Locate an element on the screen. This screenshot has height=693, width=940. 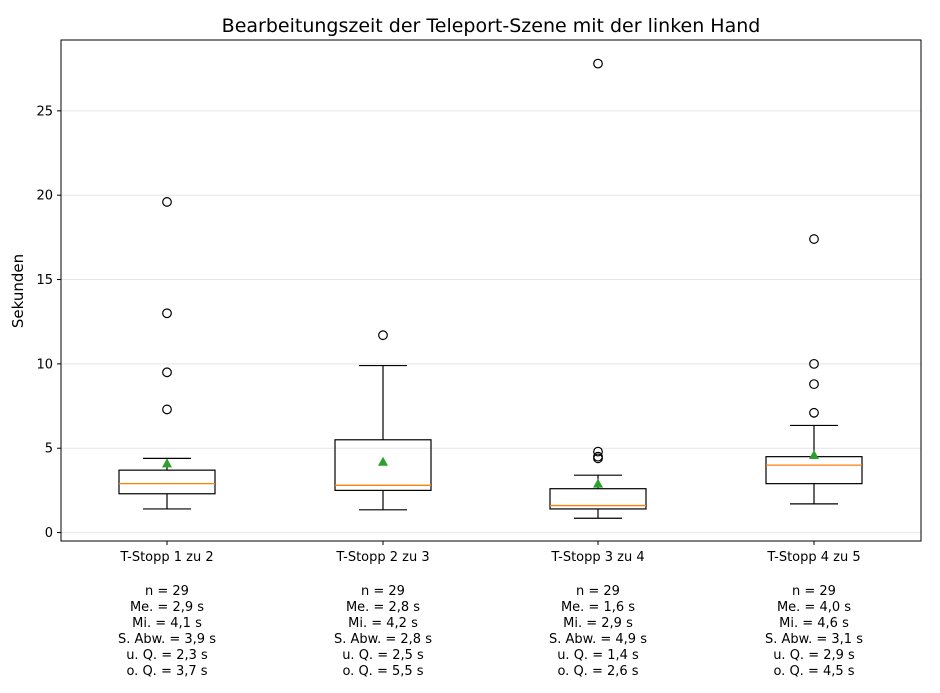
stat-label: Me. = 2,9 s is located at coordinates (167, 607).